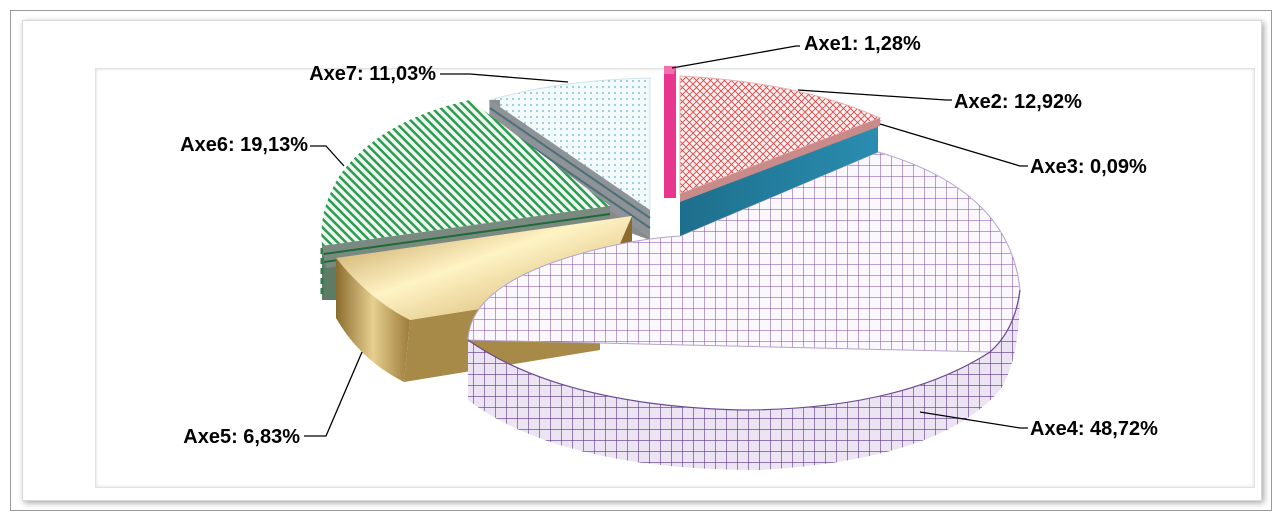 The image size is (1282, 521). I want to click on leader-line-axe5, so click(333, 394).